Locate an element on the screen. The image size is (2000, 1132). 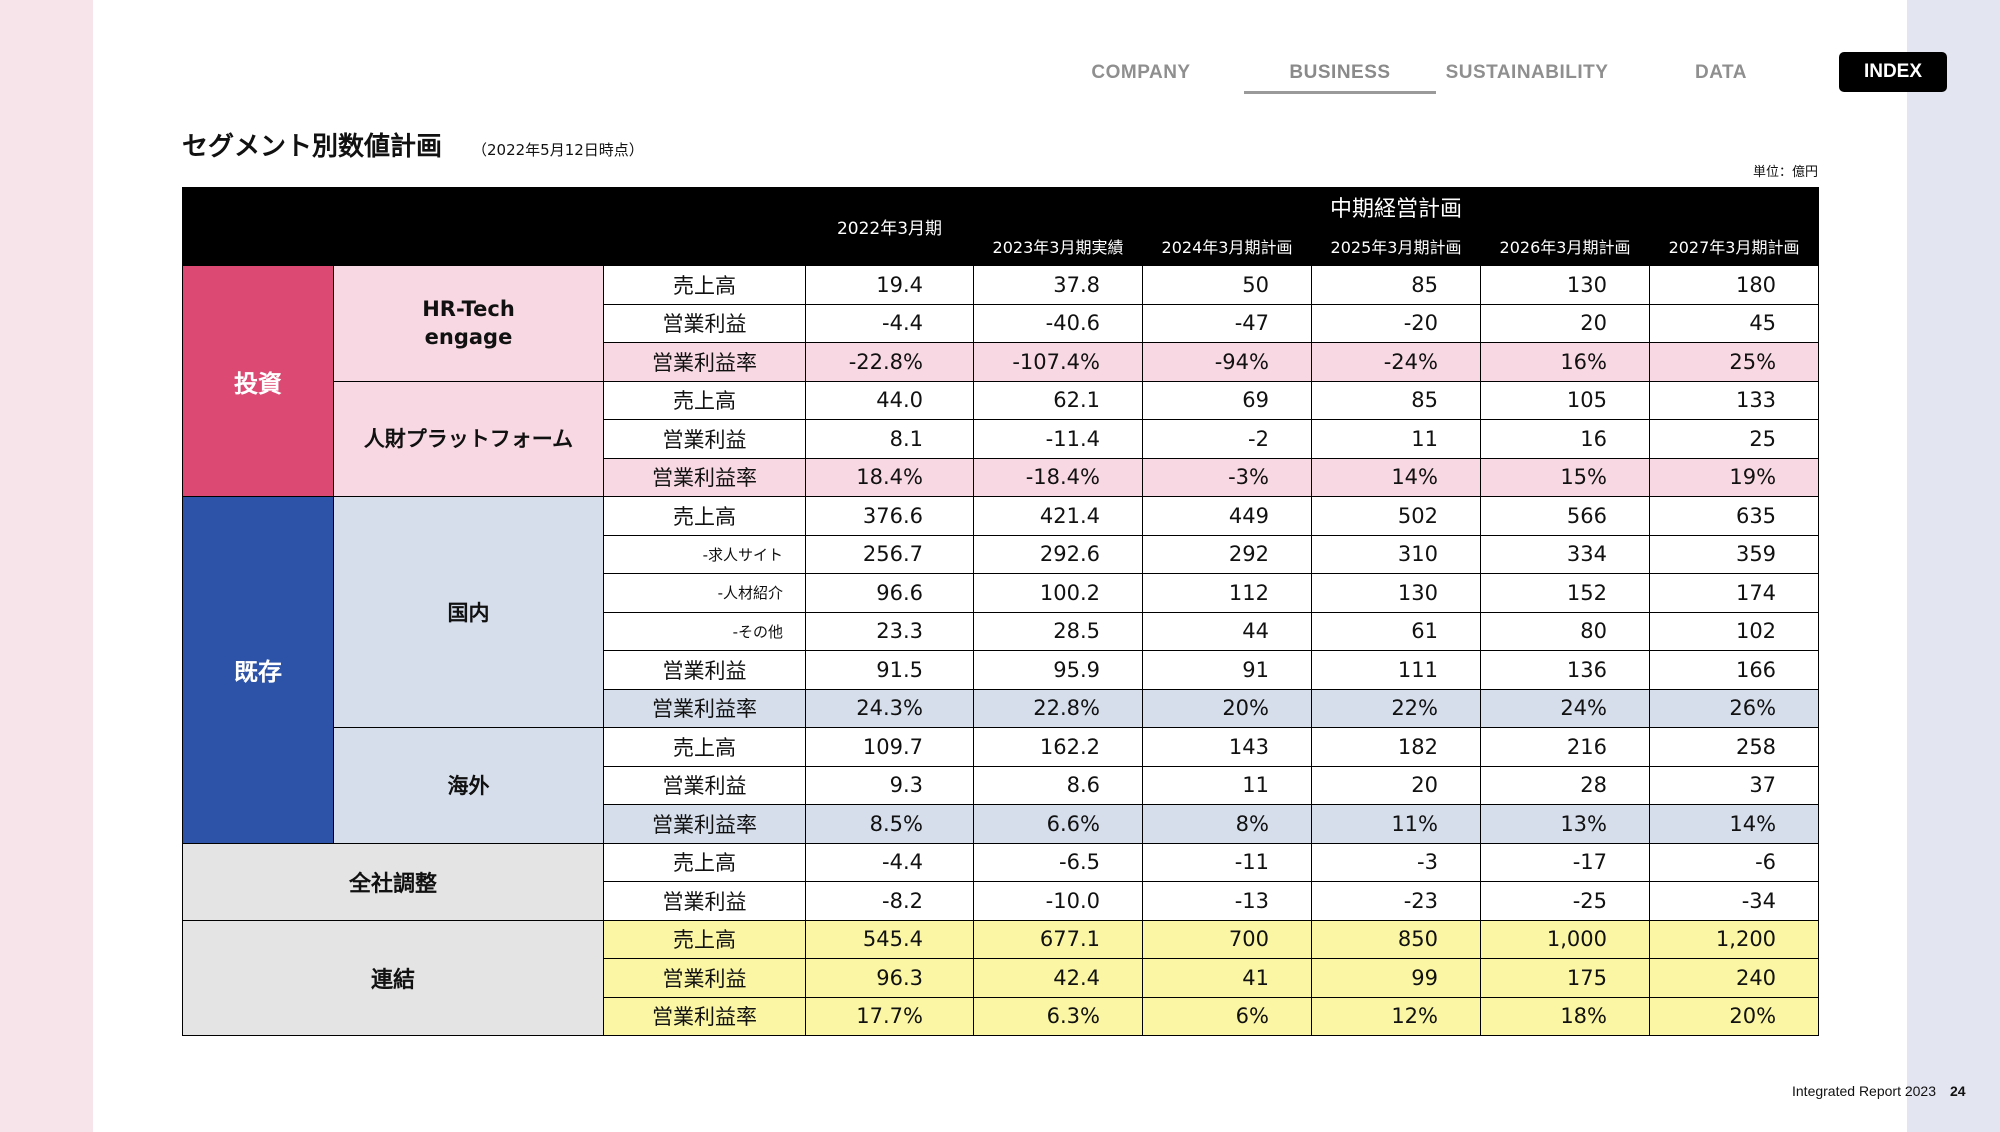
value-cell: 18.4% is located at coordinates (889, 477).